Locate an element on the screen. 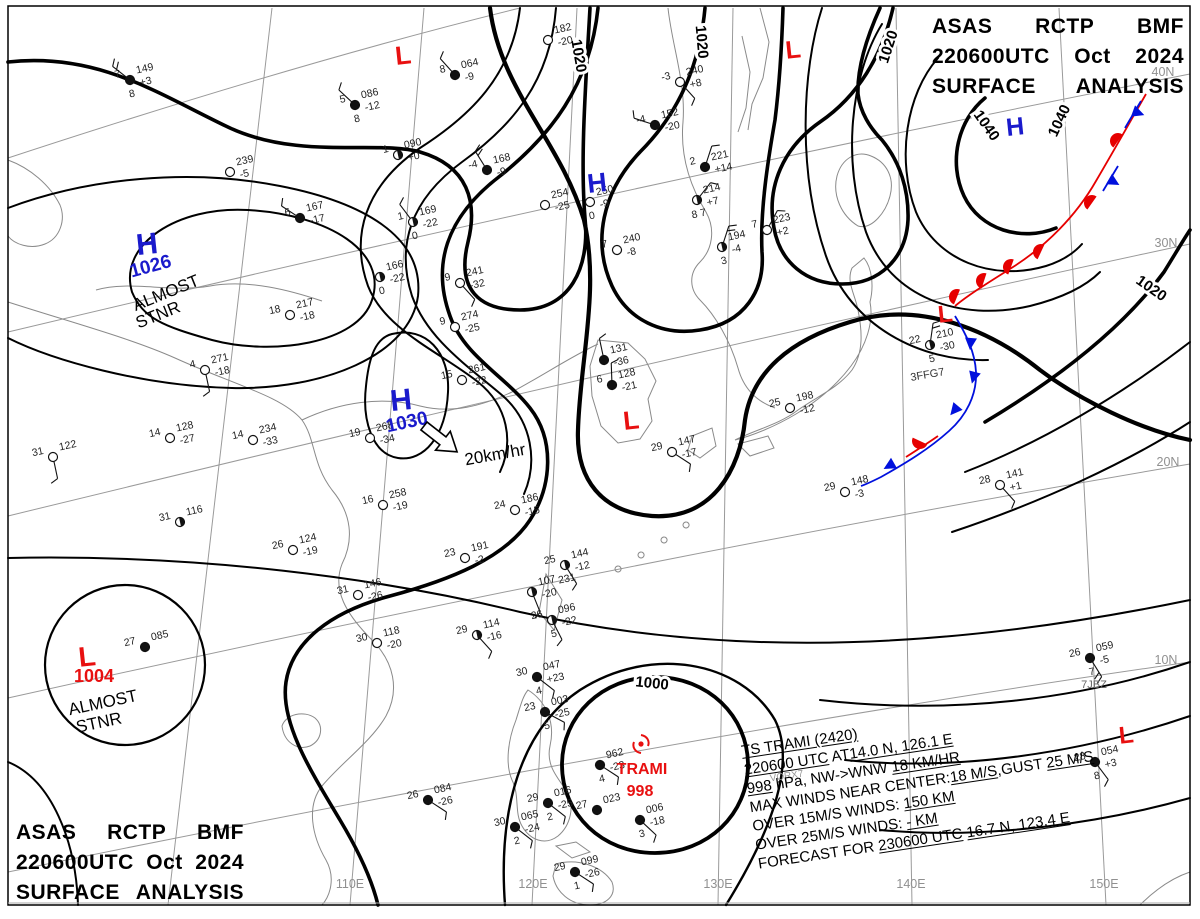  station-value: -32 is located at coordinates (477, 284).